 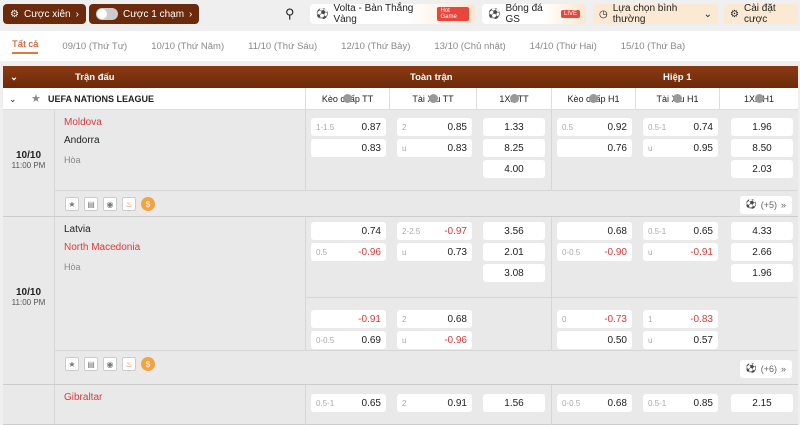 I want to click on odds-cell: 2 0.68, so click(x=434, y=319).